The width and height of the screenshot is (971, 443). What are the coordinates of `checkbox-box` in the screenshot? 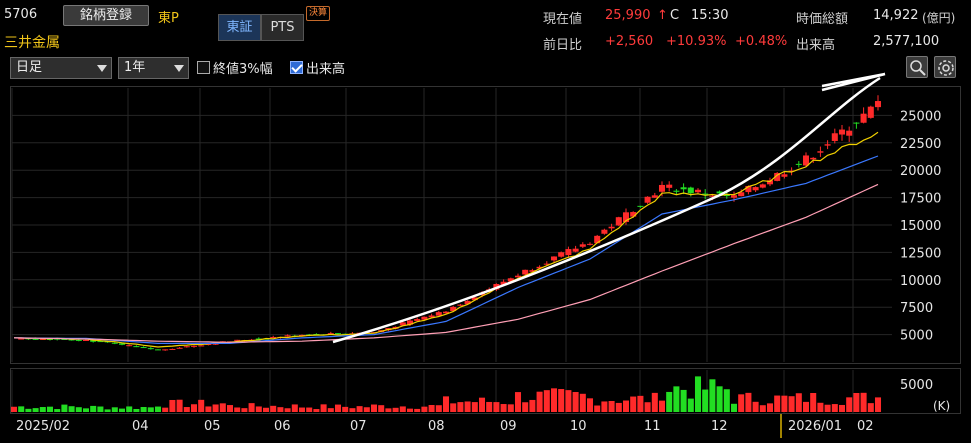 It's located at (203, 67).